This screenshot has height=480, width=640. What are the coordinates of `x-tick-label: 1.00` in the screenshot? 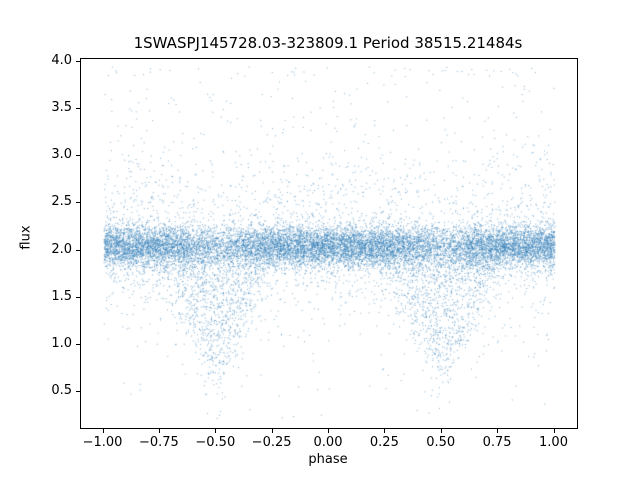 It's located at (553, 442).